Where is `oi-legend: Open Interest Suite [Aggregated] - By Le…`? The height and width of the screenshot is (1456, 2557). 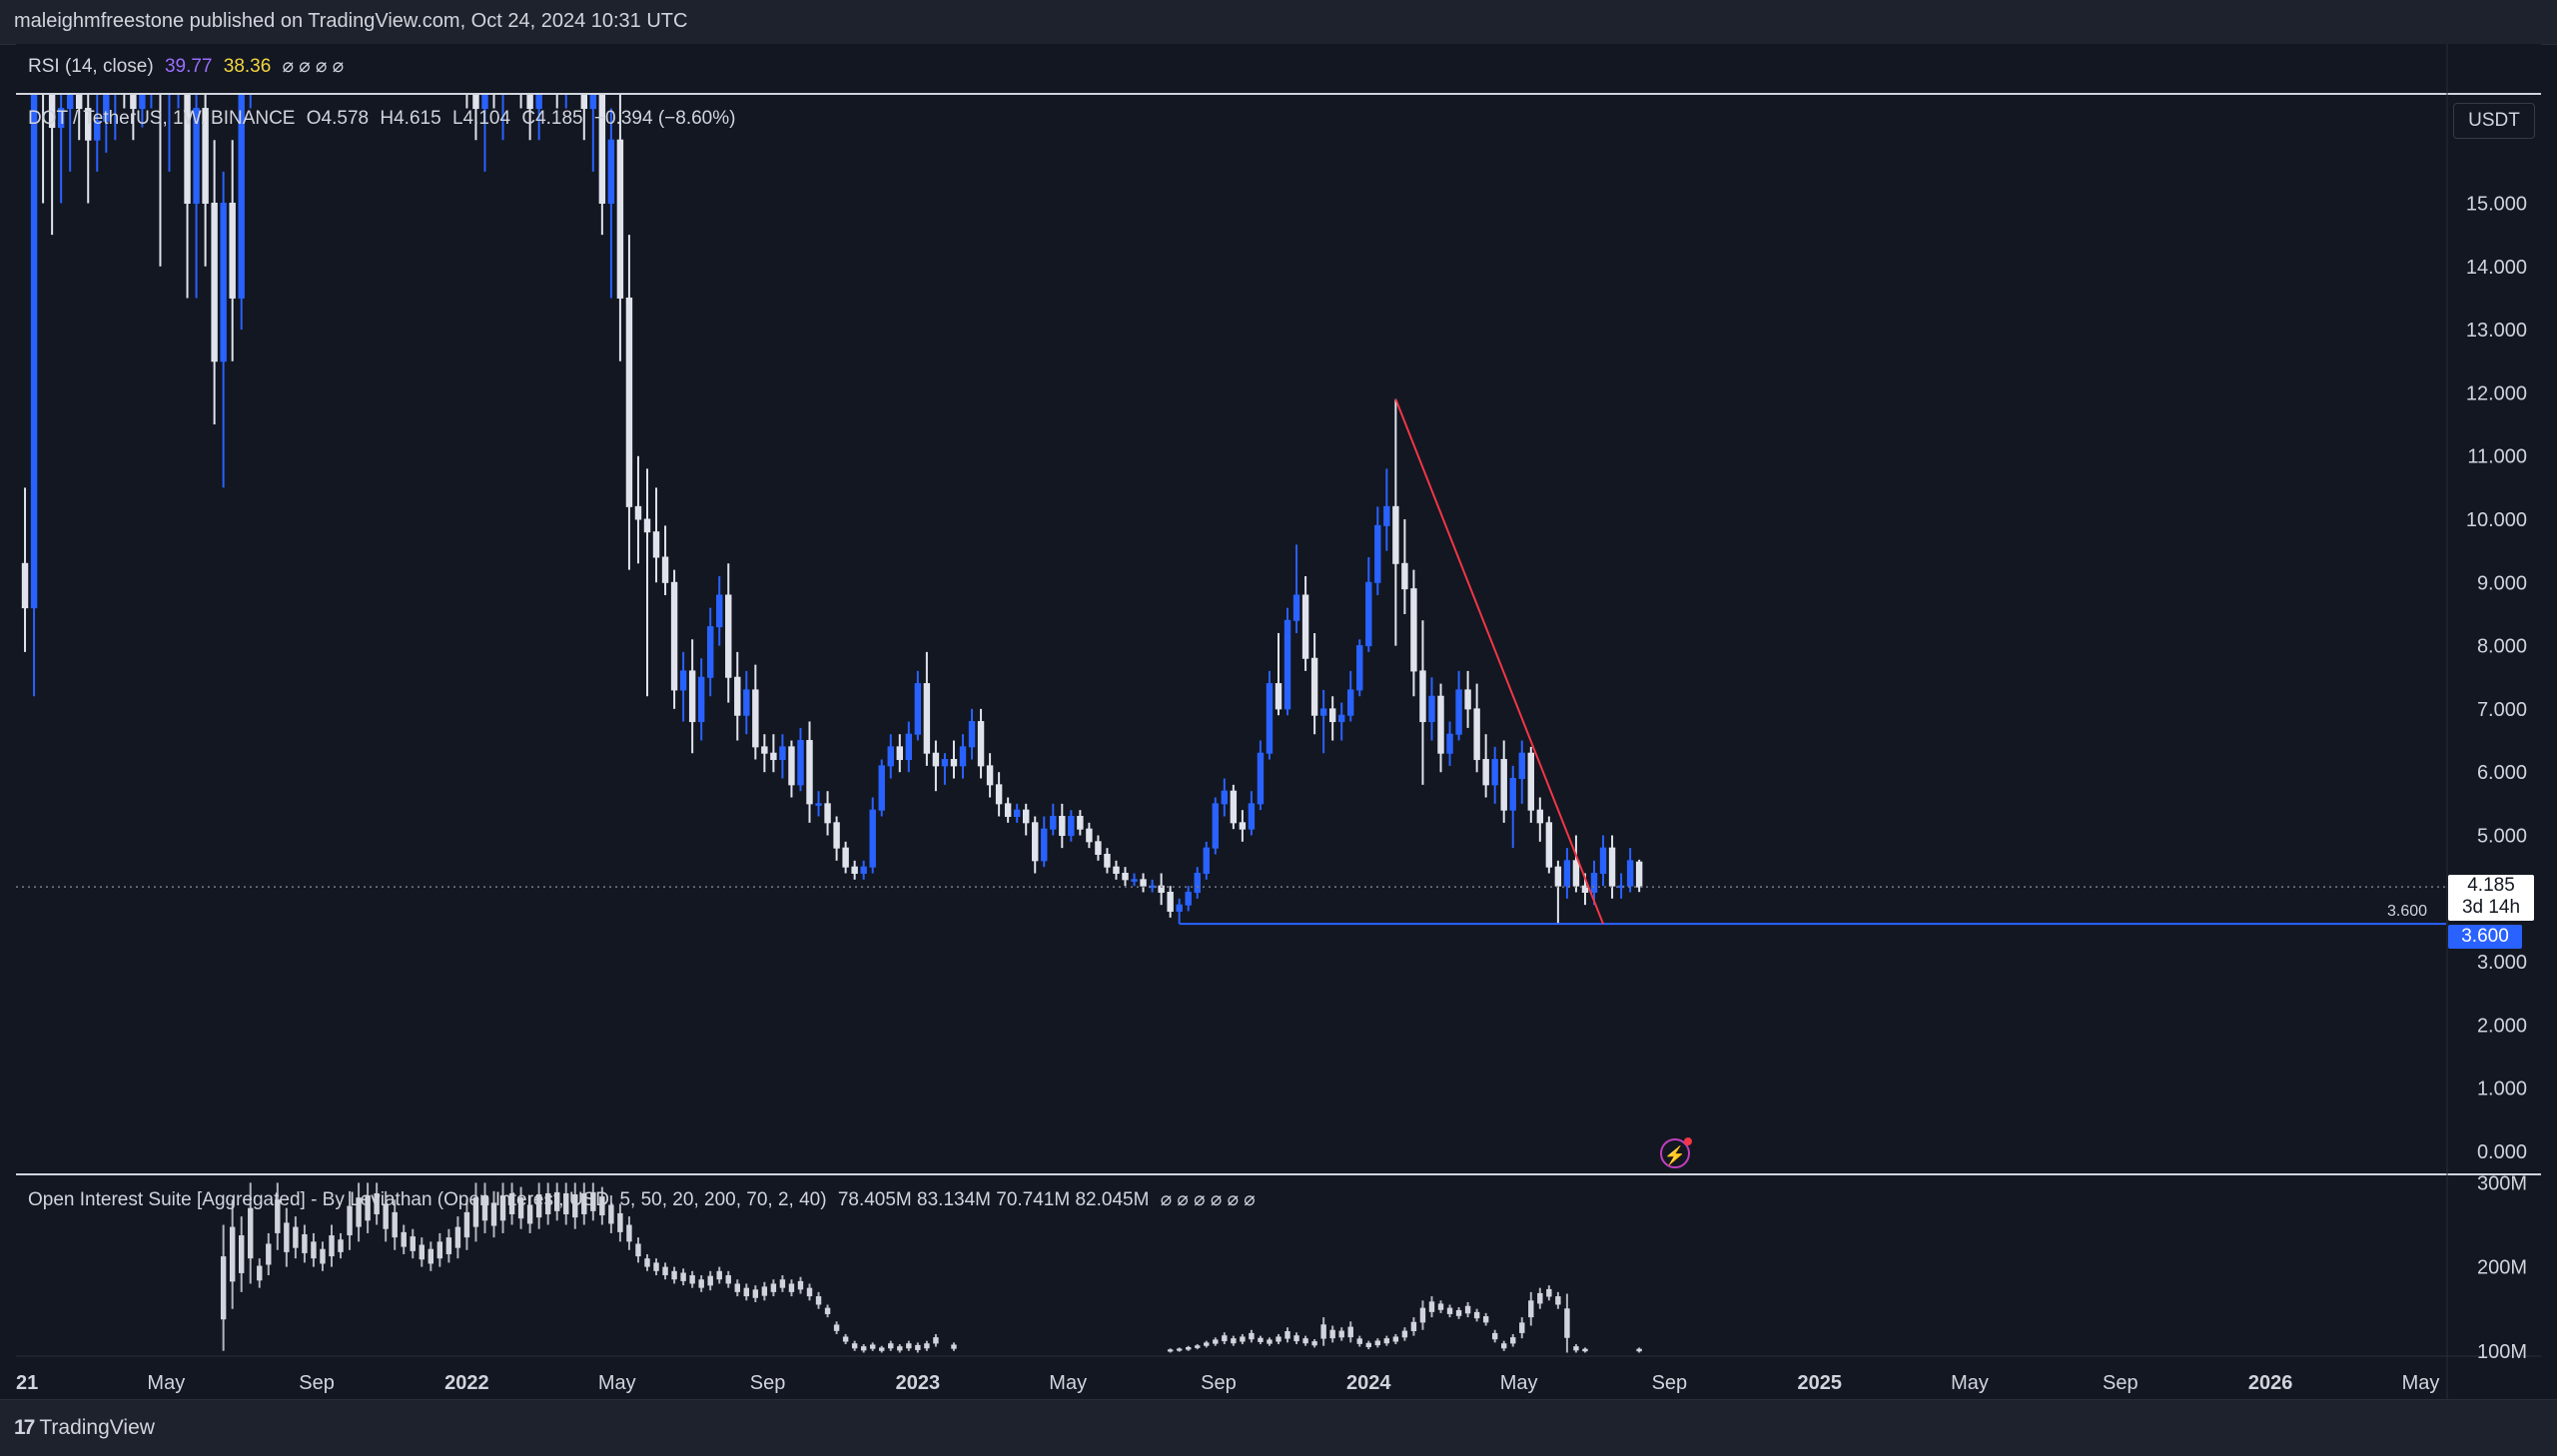 oi-legend: Open Interest Suite [Aggregated] - By Le… is located at coordinates (645, 1199).